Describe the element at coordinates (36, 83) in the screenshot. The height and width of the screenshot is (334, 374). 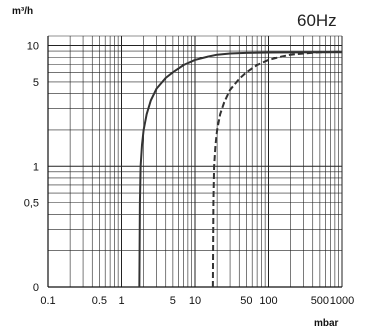
I see `y-tick-label: 5` at that location.